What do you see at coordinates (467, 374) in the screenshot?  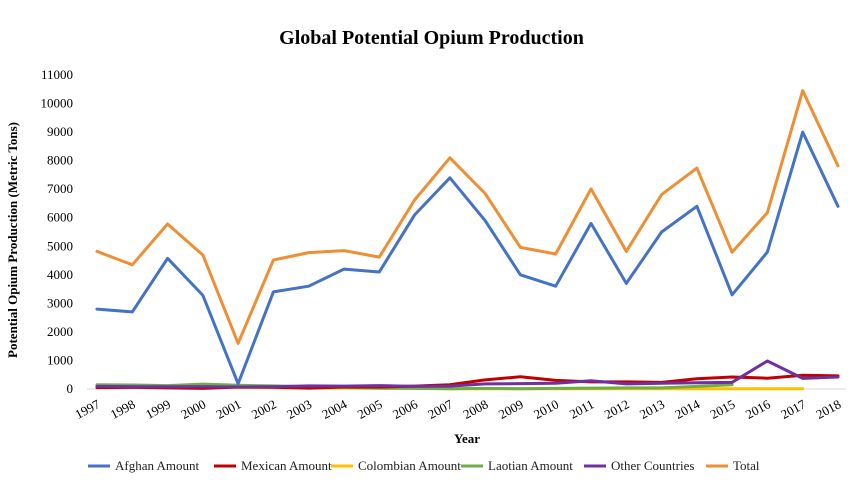 I see `series-line-other-countries` at bounding box center [467, 374].